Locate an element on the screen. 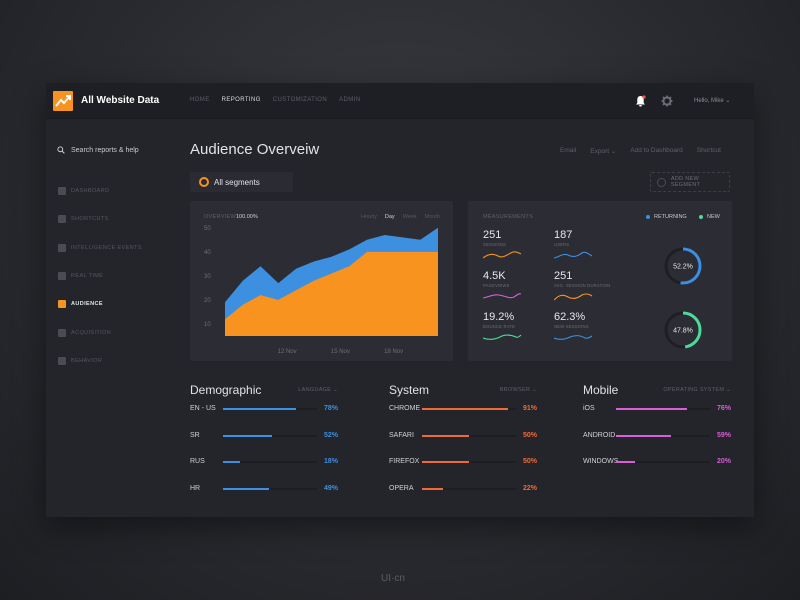  metric-label: NEW SESSIONS is located at coordinates (571, 326).